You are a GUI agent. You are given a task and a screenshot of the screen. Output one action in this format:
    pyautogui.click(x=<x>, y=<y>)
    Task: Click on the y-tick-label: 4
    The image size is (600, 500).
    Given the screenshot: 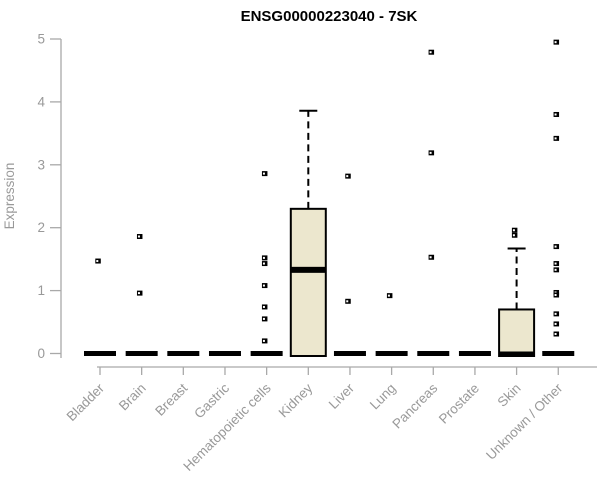 What is the action you would take?
    pyautogui.click(x=41, y=101)
    